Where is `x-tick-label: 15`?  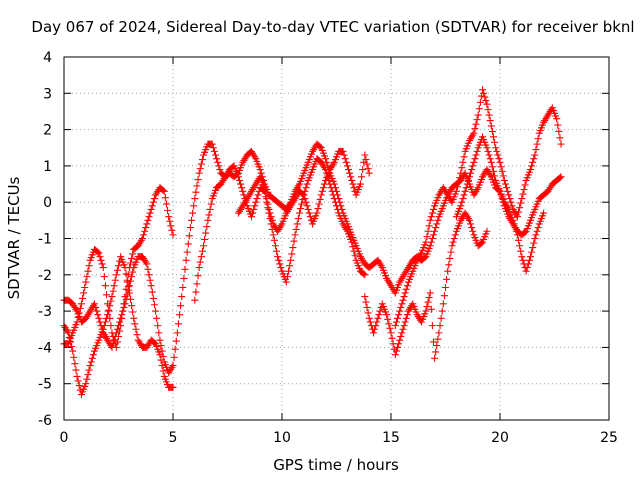
x-tick-label: 15 is located at coordinates (391, 438).